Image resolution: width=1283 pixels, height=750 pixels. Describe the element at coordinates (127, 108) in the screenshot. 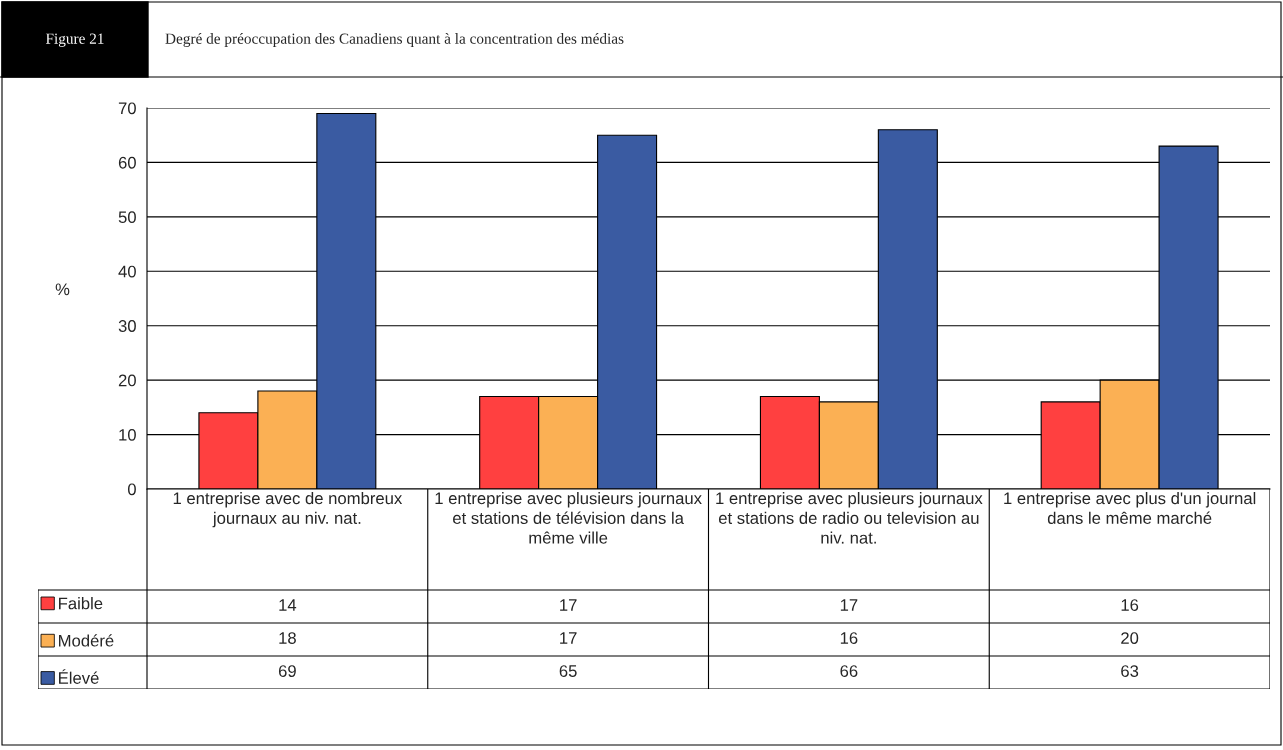

I see `y-tick-label: 70` at that location.